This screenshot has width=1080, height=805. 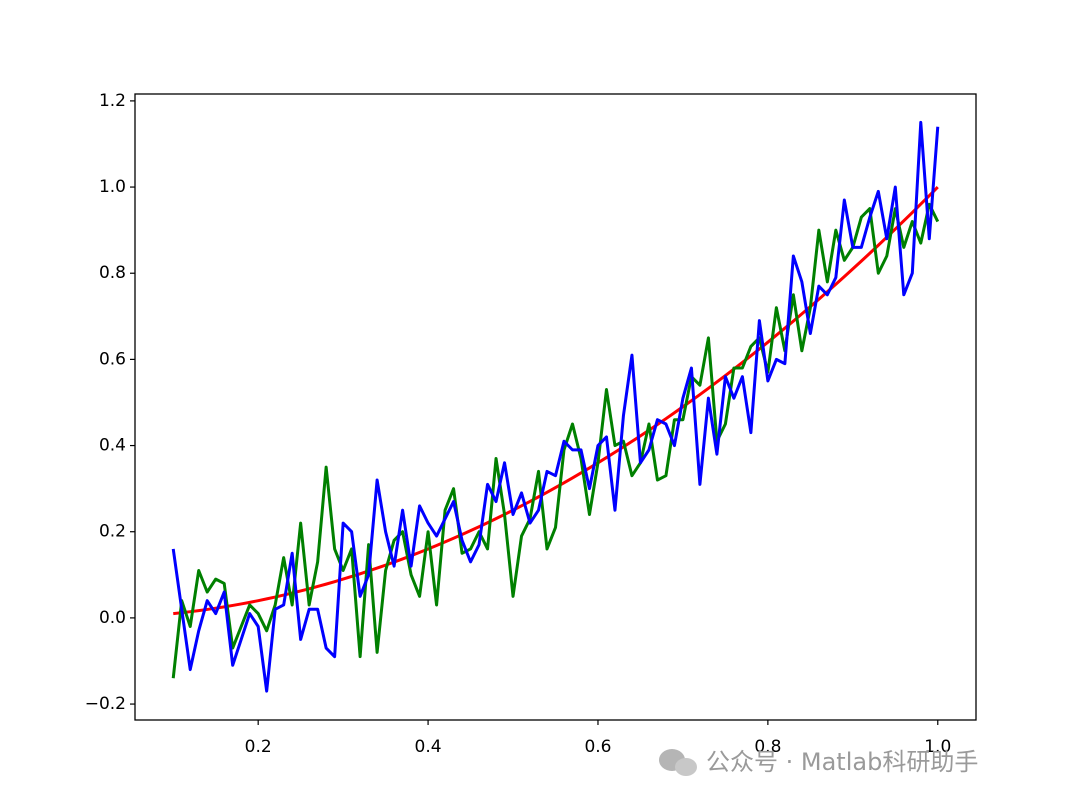 What do you see at coordinates (112, 359) in the screenshot?
I see `y-tick-label: 0.6` at bounding box center [112, 359].